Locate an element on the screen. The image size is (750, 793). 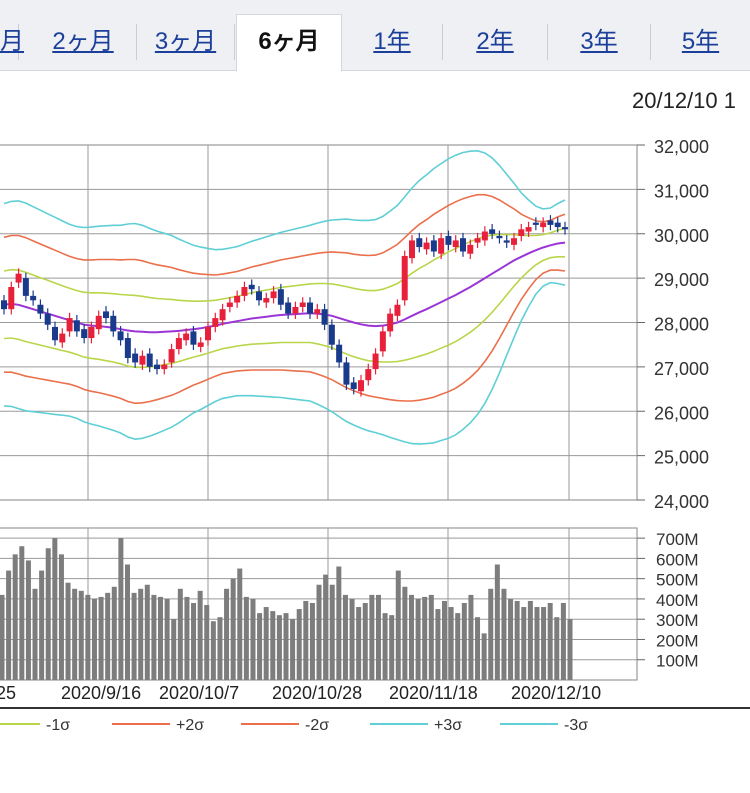
legend-label: -2σ is located at coordinates (317, 725).